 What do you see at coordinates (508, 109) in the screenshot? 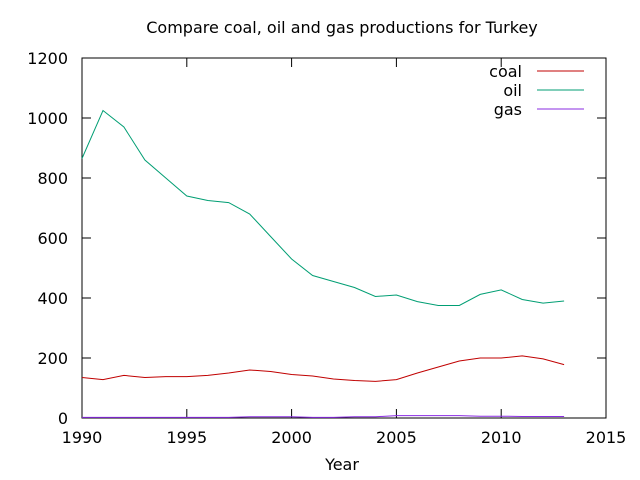
I see `legend-label-gas: gas` at bounding box center [508, 109].